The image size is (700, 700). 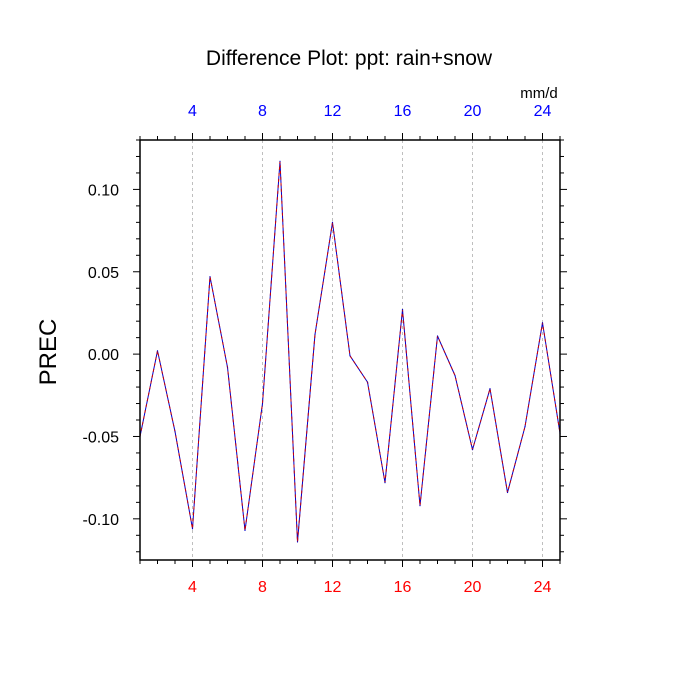 What do you see at coordinates (101, 520) in the screenshot?
I see `y-tick-label: -0.10` at bounding box center [101, 520].